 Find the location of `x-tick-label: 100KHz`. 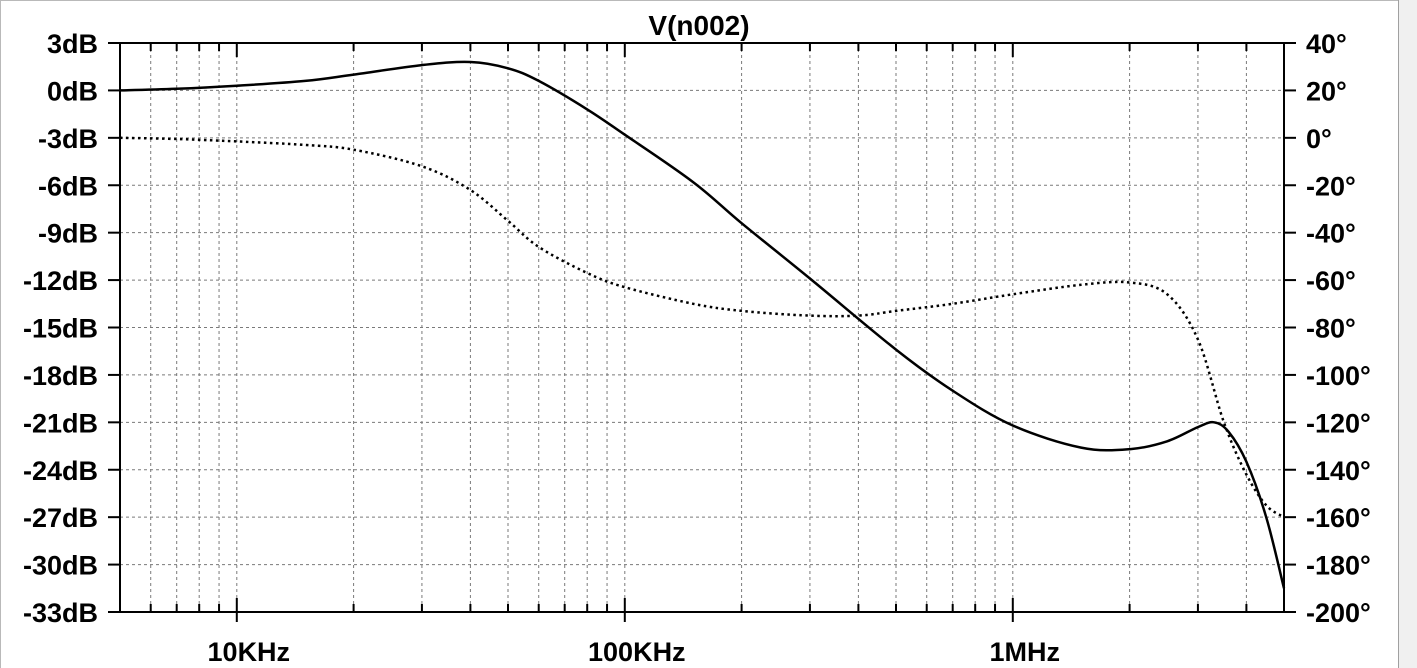

x-tick-label: 100KHz is located at coordinates (637, 652).